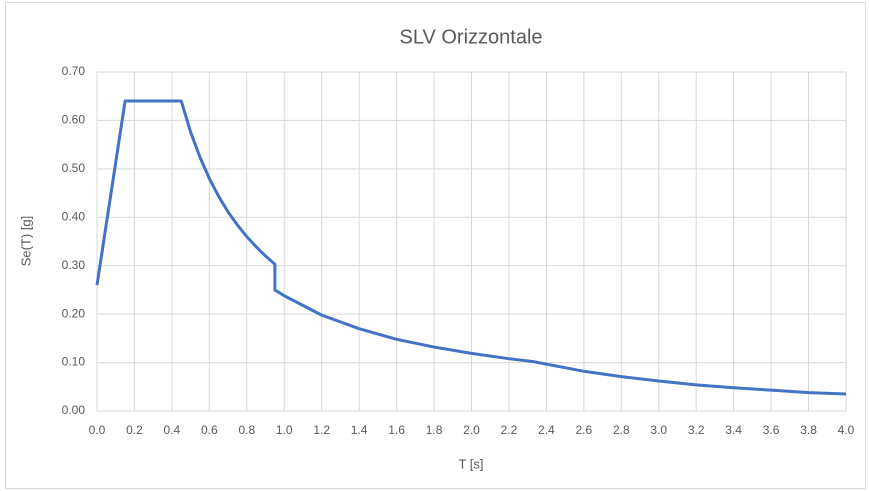  I want to click on x-tick-label: 2.6, so click(584, 430).